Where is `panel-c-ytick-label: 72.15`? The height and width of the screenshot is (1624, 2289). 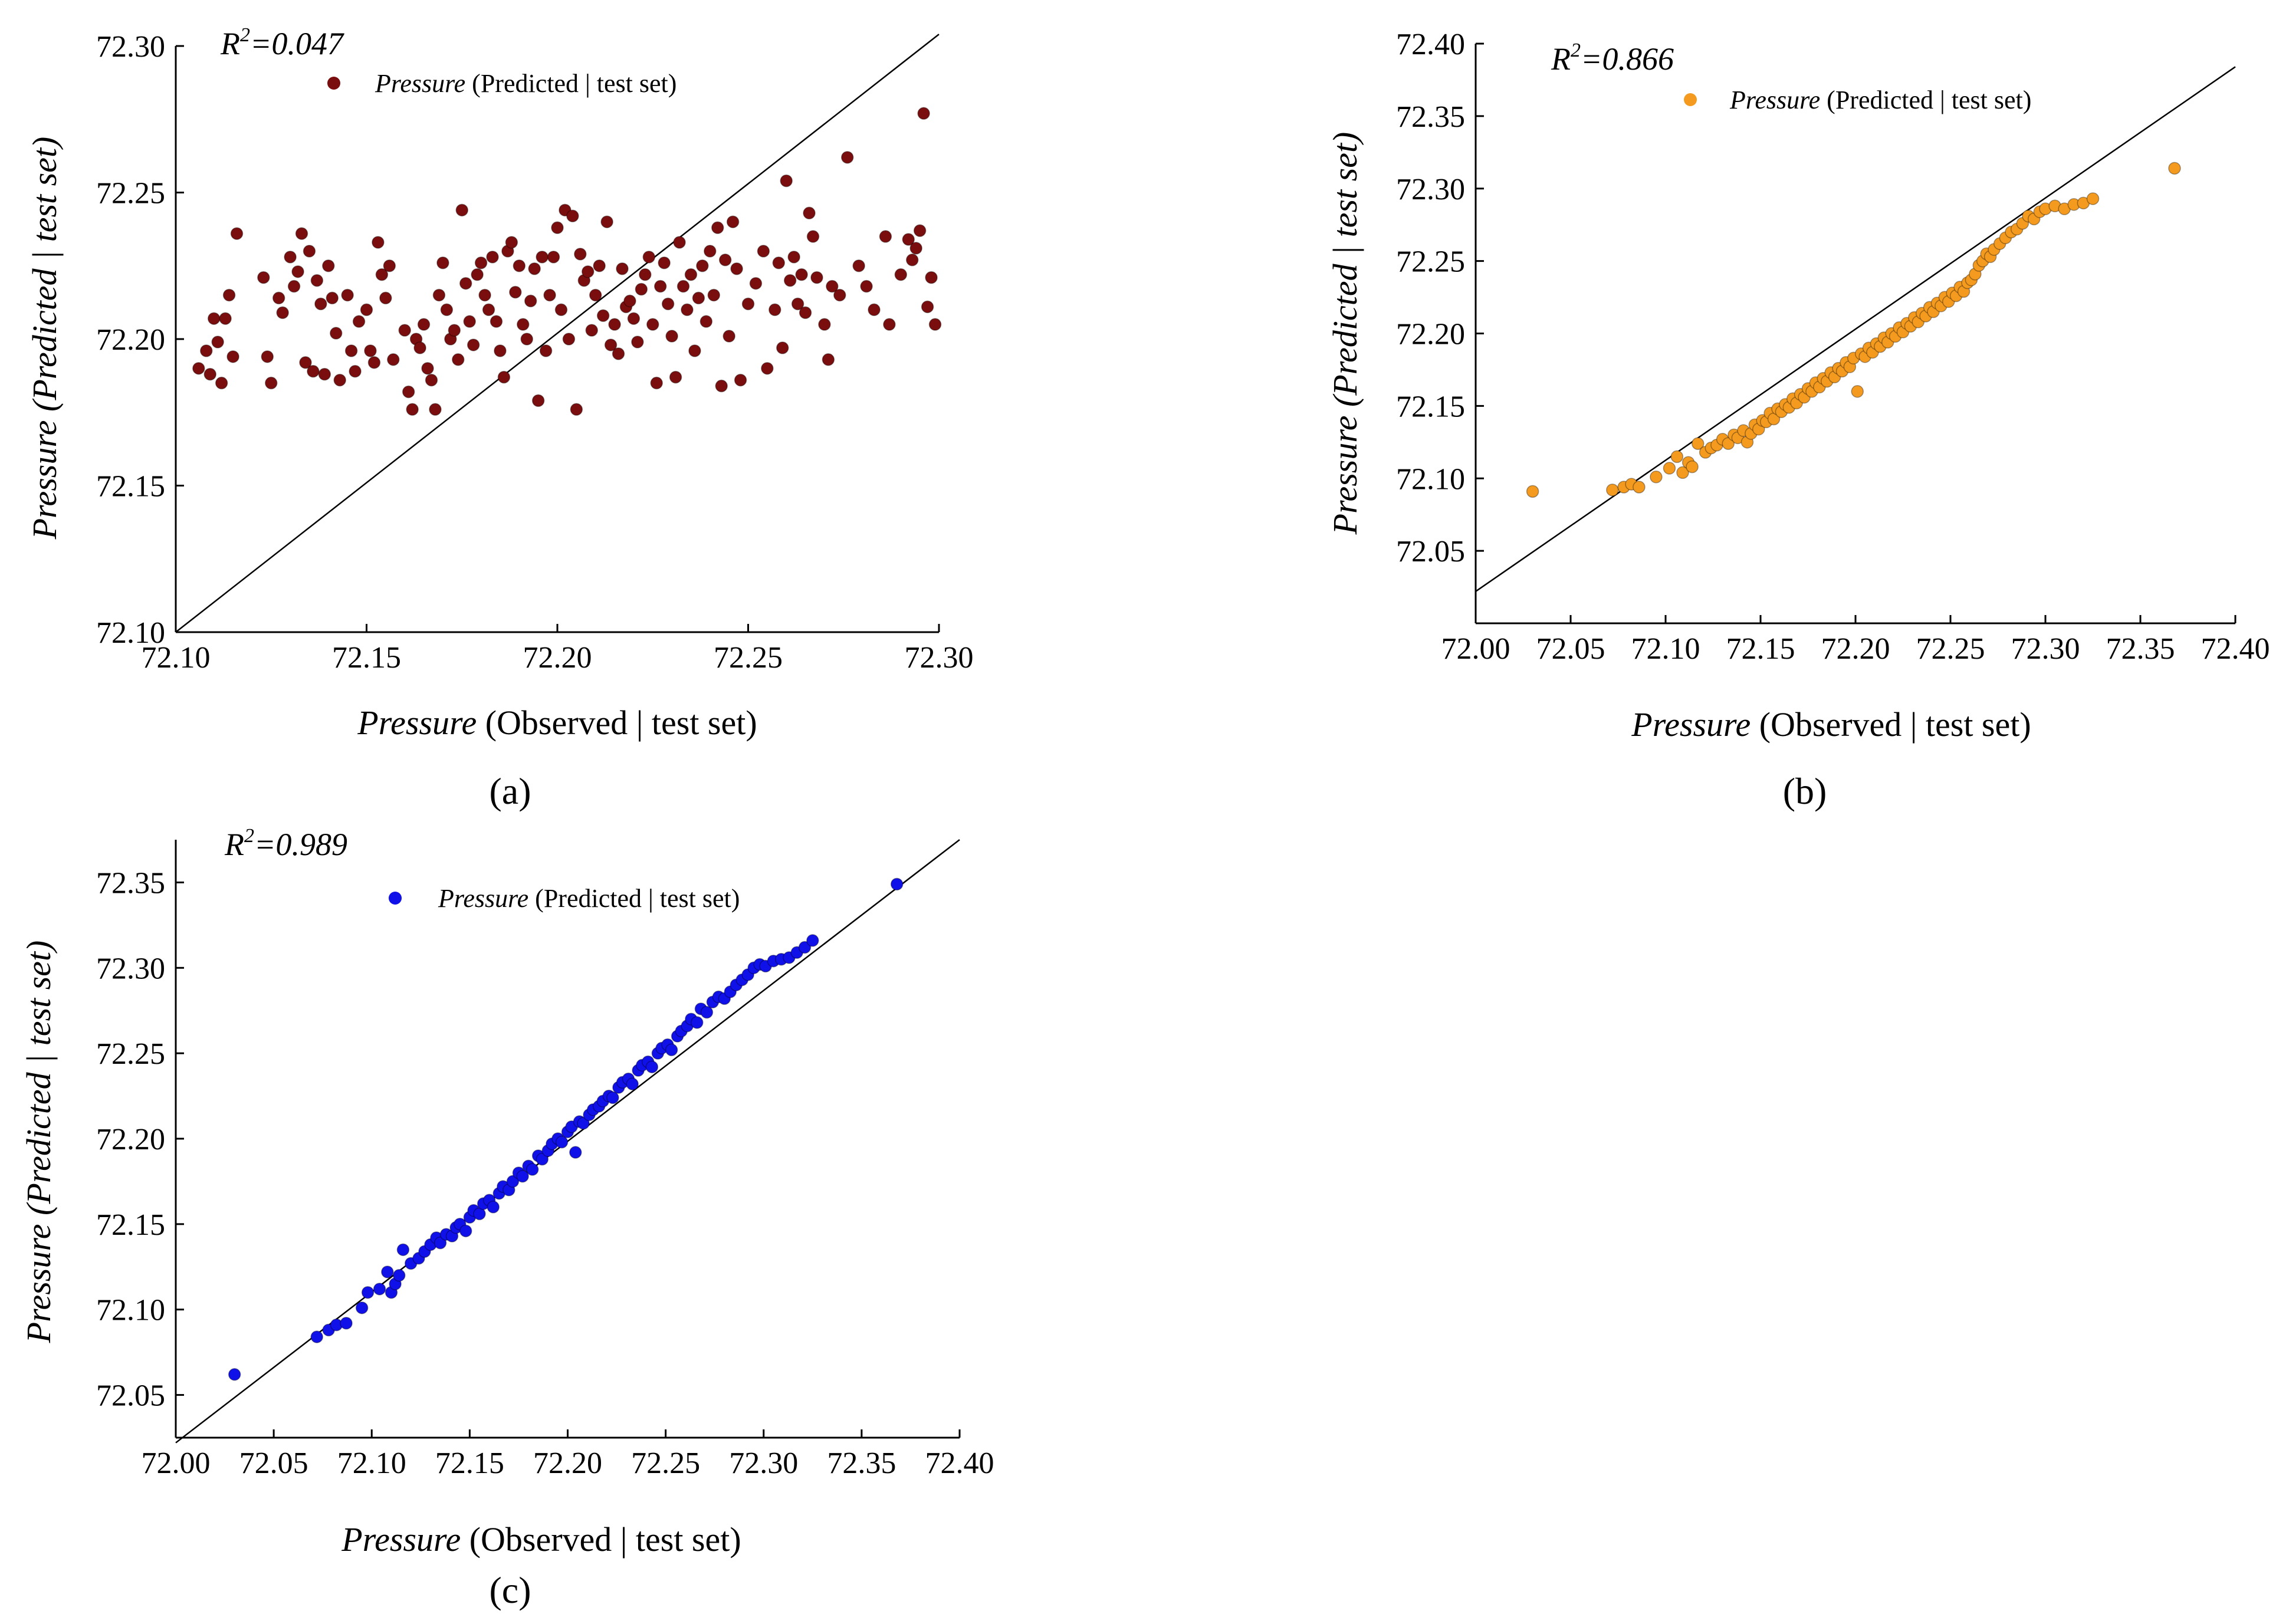 panel-c-ytick-label: 72.15 is located at coordinates (130, 1225).